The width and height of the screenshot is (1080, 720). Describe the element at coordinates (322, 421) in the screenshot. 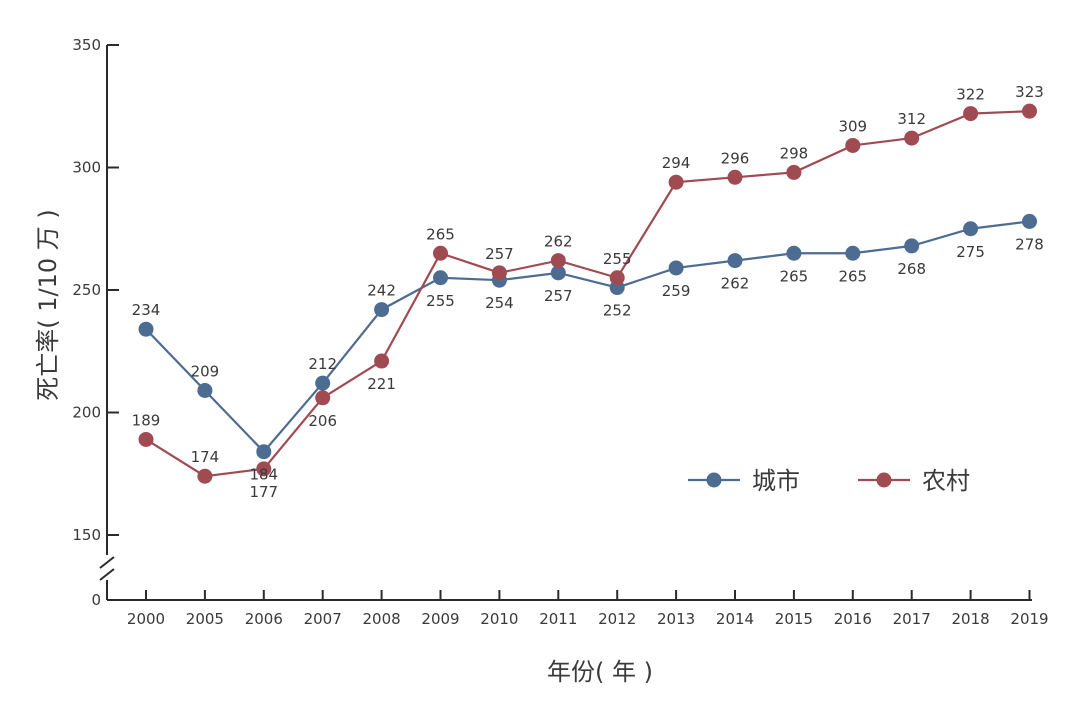

I see `data-label: 206` at that location.